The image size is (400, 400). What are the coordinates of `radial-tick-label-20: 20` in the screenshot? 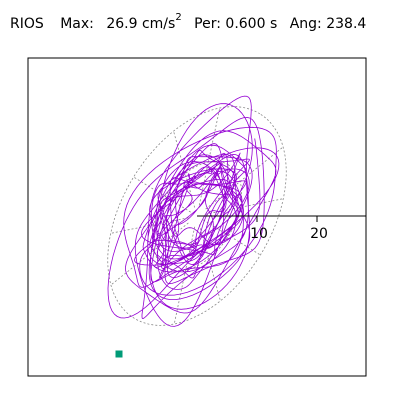 It's located at (319, 234).